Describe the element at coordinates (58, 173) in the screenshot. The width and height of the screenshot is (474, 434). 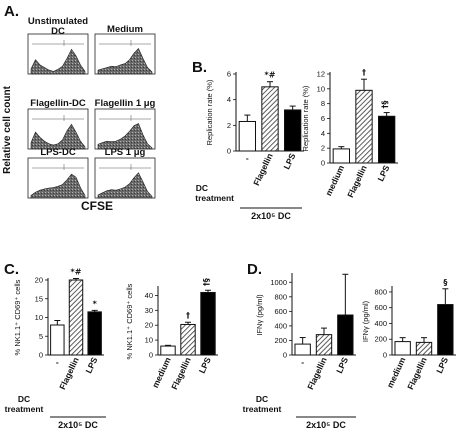
I see `flow-histogram: LPS-DC` at that location.